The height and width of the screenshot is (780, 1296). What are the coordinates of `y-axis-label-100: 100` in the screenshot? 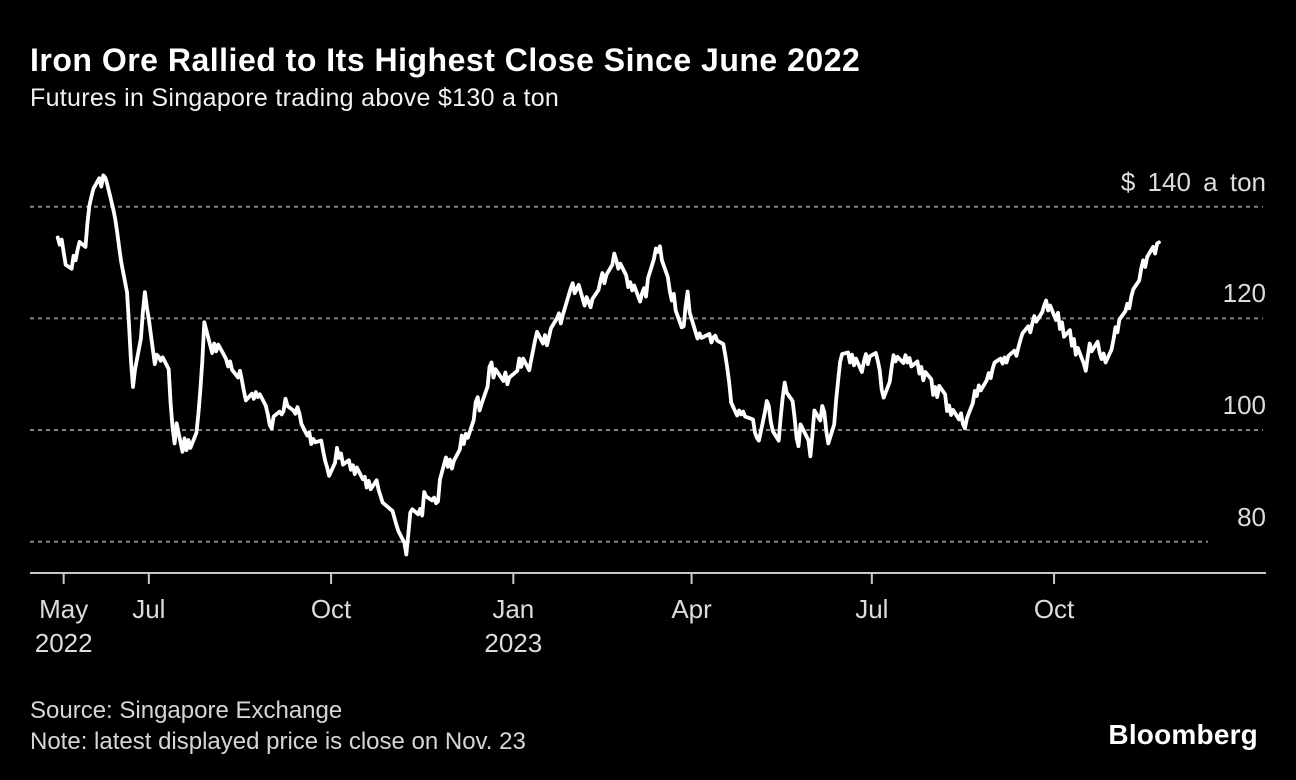 It's located at (1244, 405).